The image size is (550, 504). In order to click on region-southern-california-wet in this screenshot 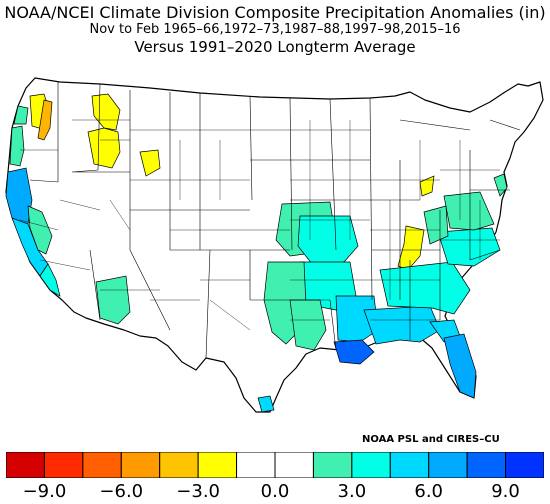, I will do `click(50, 280)`.